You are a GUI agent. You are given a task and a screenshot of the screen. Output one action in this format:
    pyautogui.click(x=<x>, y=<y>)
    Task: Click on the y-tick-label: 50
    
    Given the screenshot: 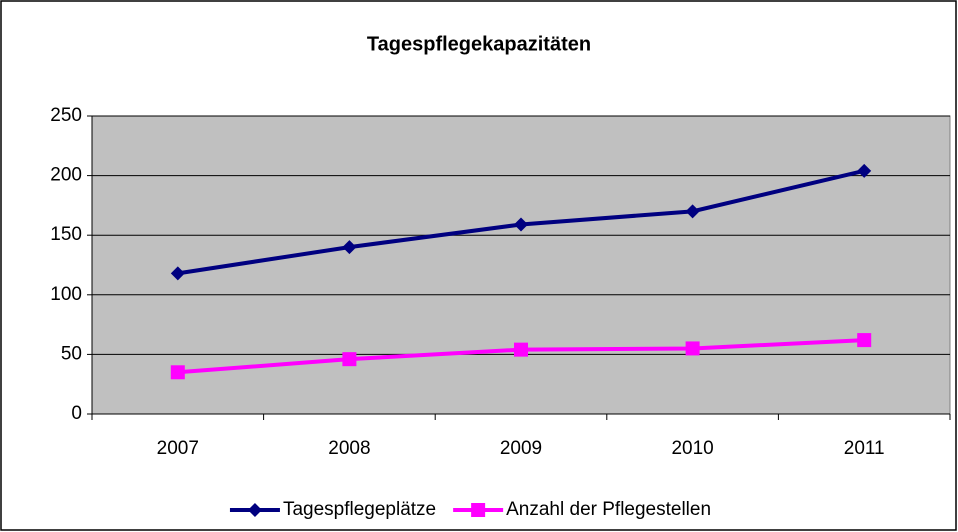 What is the action you would take?
    pyautogui.click(x=71, y=353)
    